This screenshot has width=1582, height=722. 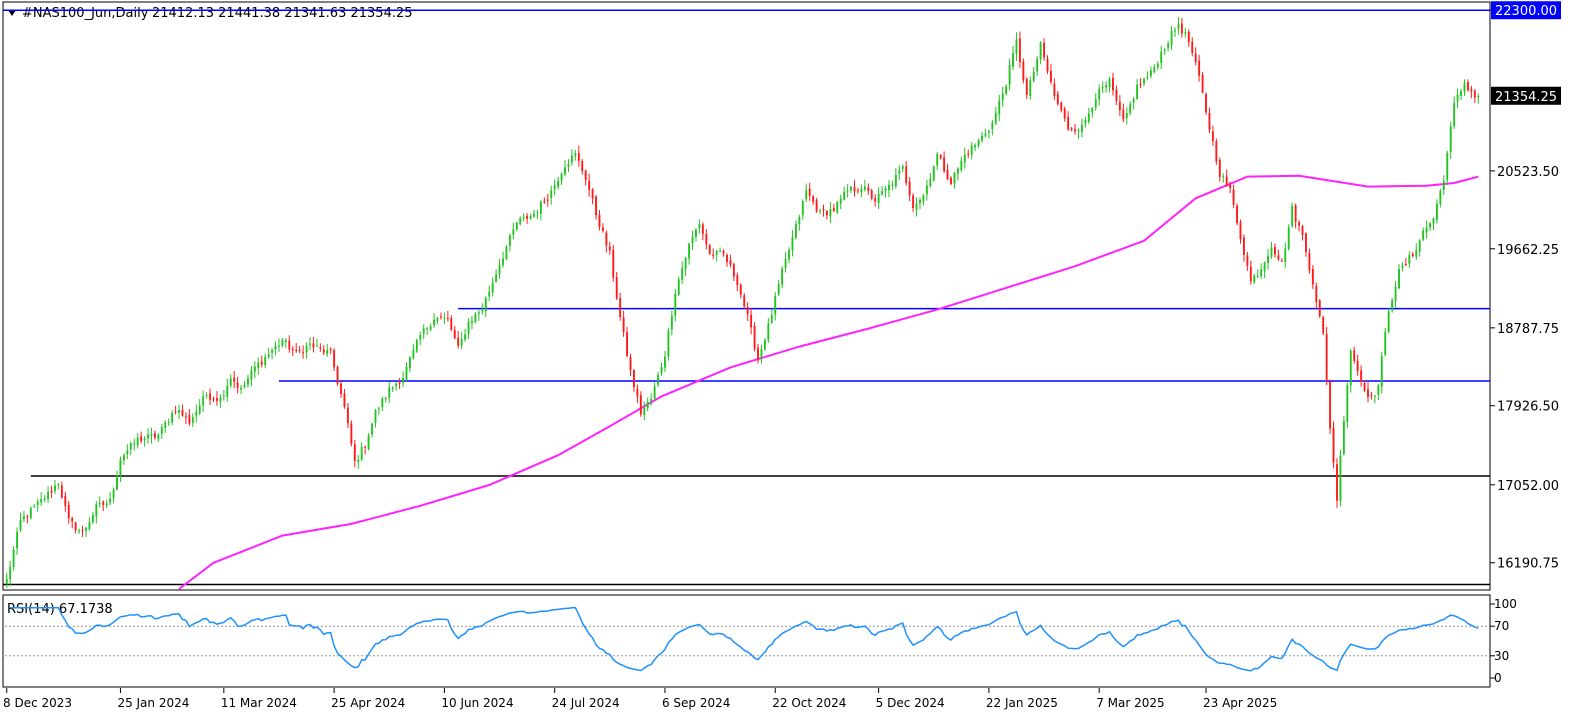 What do you see at coordinates (12, 13) in the screenshot?
I see `collapse-triangle-icon` at bounding box center [12, 13].